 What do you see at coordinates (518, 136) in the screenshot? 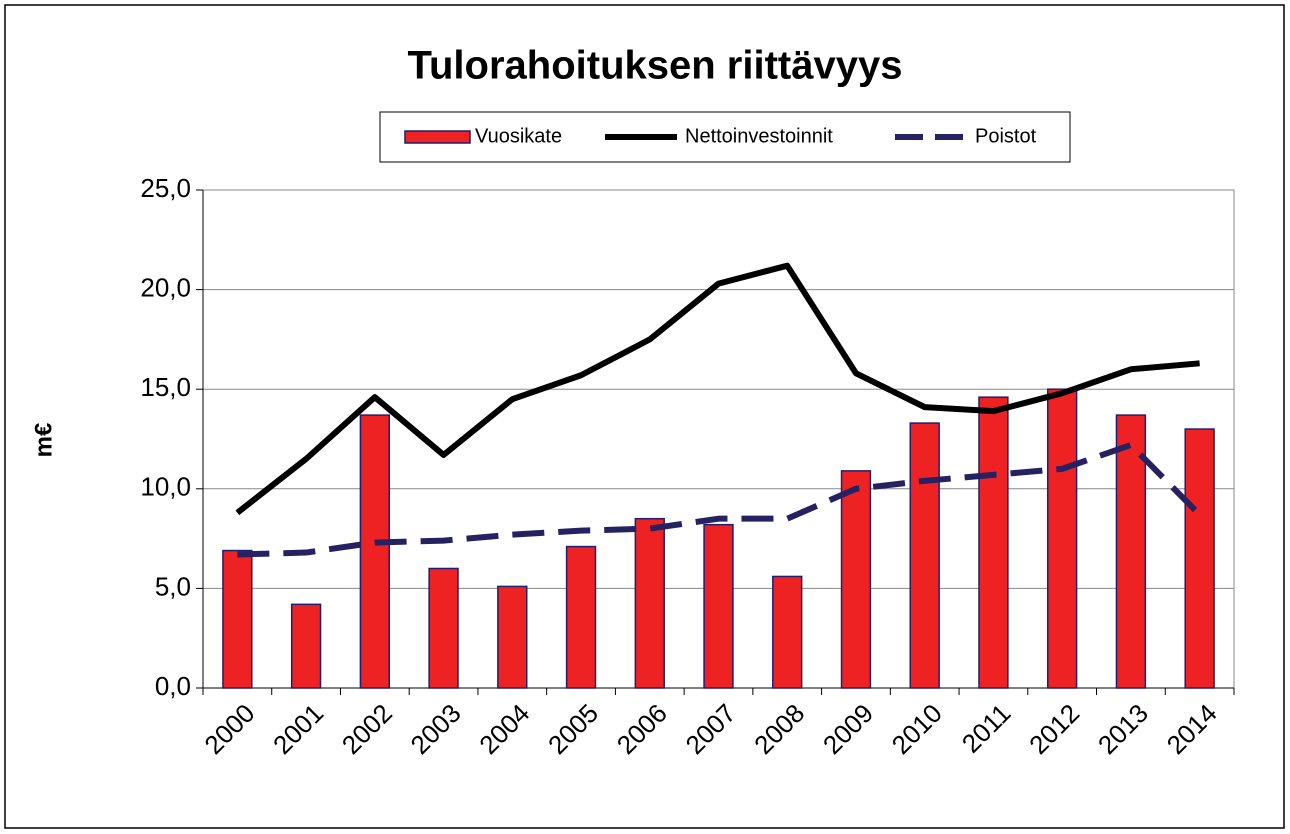
I see `legend-label: Vuosikate` at bounding box center [518, 136].